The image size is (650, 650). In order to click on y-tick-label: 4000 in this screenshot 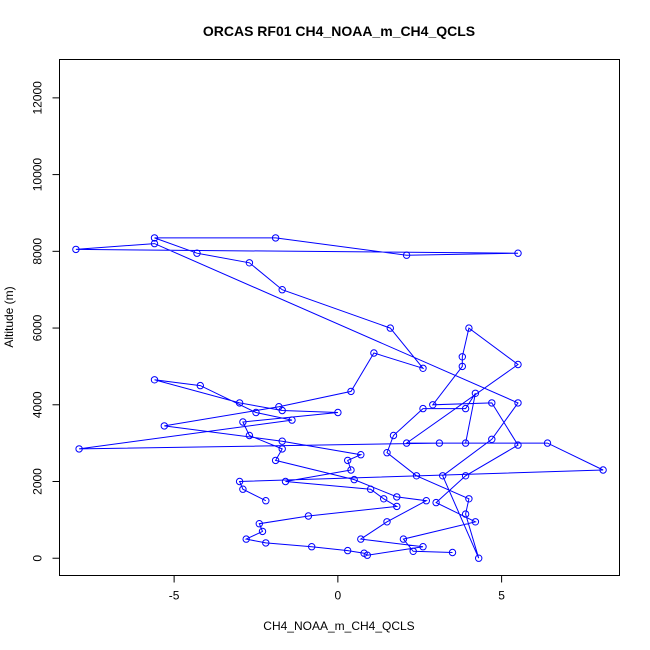, I will do `click(38, 404)`.